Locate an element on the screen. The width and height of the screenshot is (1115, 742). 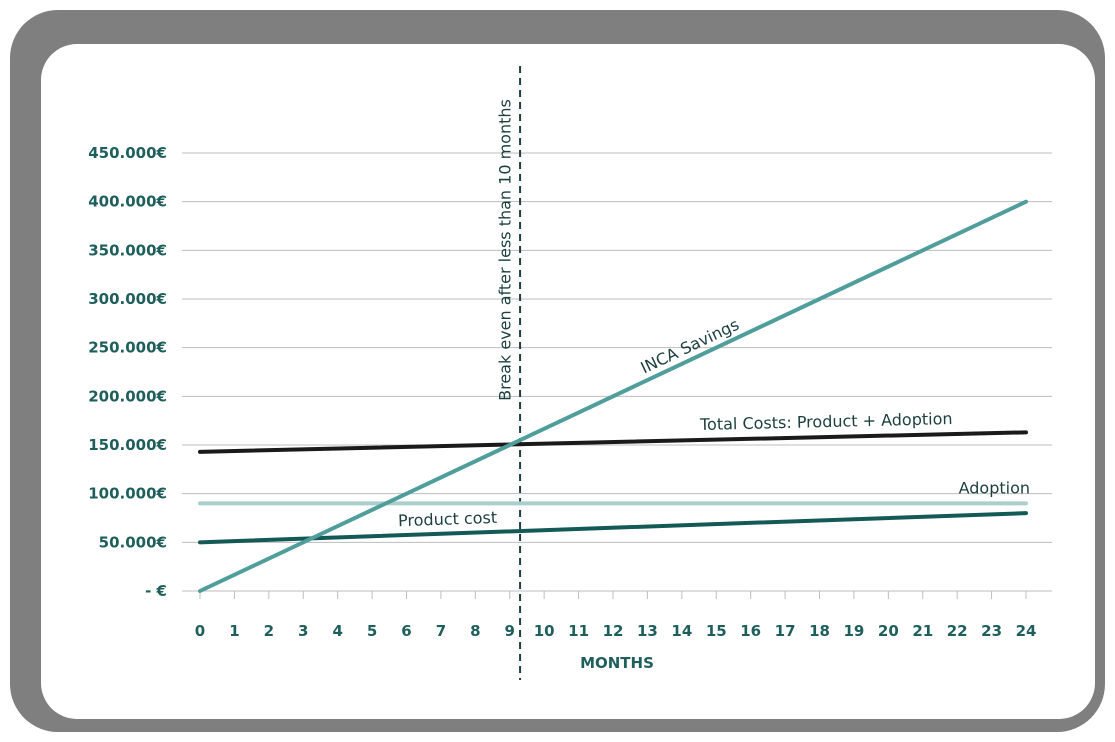
x-tick-label: 2 is located at coordinates (269, 631).